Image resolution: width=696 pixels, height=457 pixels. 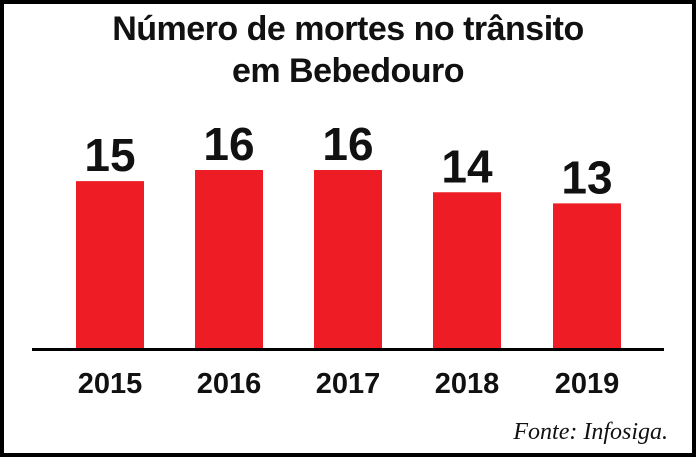 What do you see at coordinates (110, 264) in the screenshot?
I see `bar-2015` at bounding box center [110, 264].